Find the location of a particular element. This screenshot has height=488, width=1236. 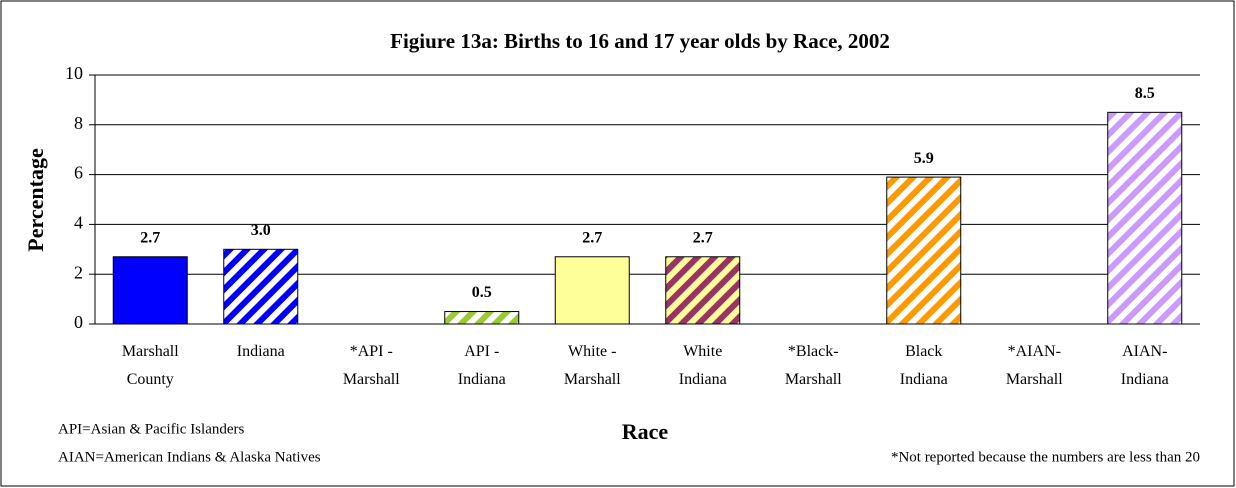

y-tick-label: 6 is located at coordinates (78, 173).